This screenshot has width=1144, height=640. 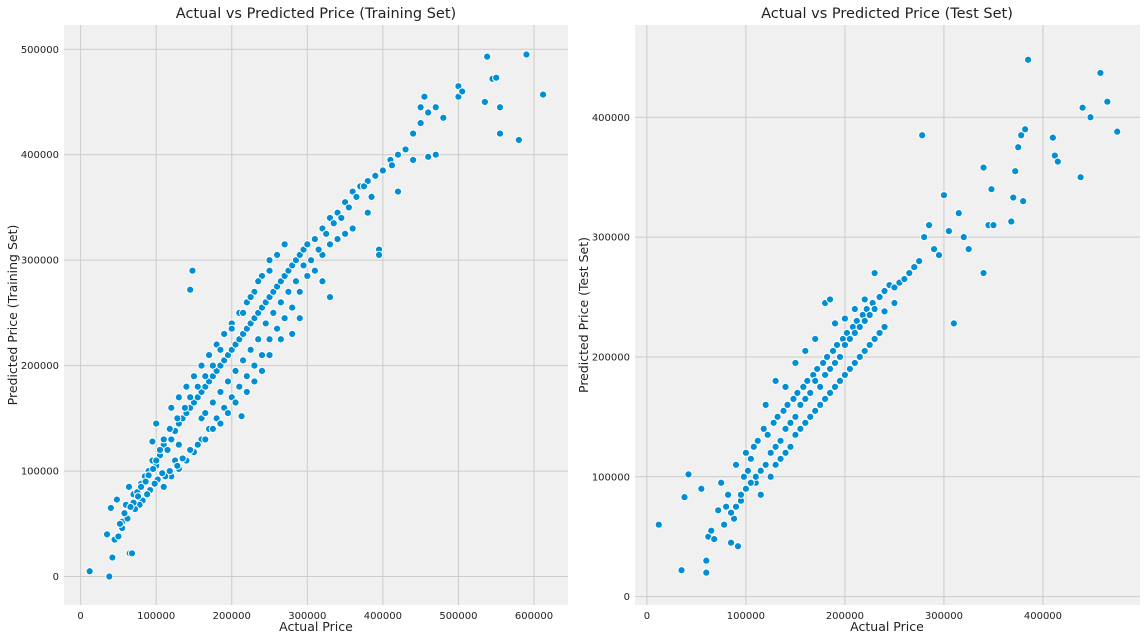 I want to click on y-tick-label-test: 0, so click(x=627, y=597).